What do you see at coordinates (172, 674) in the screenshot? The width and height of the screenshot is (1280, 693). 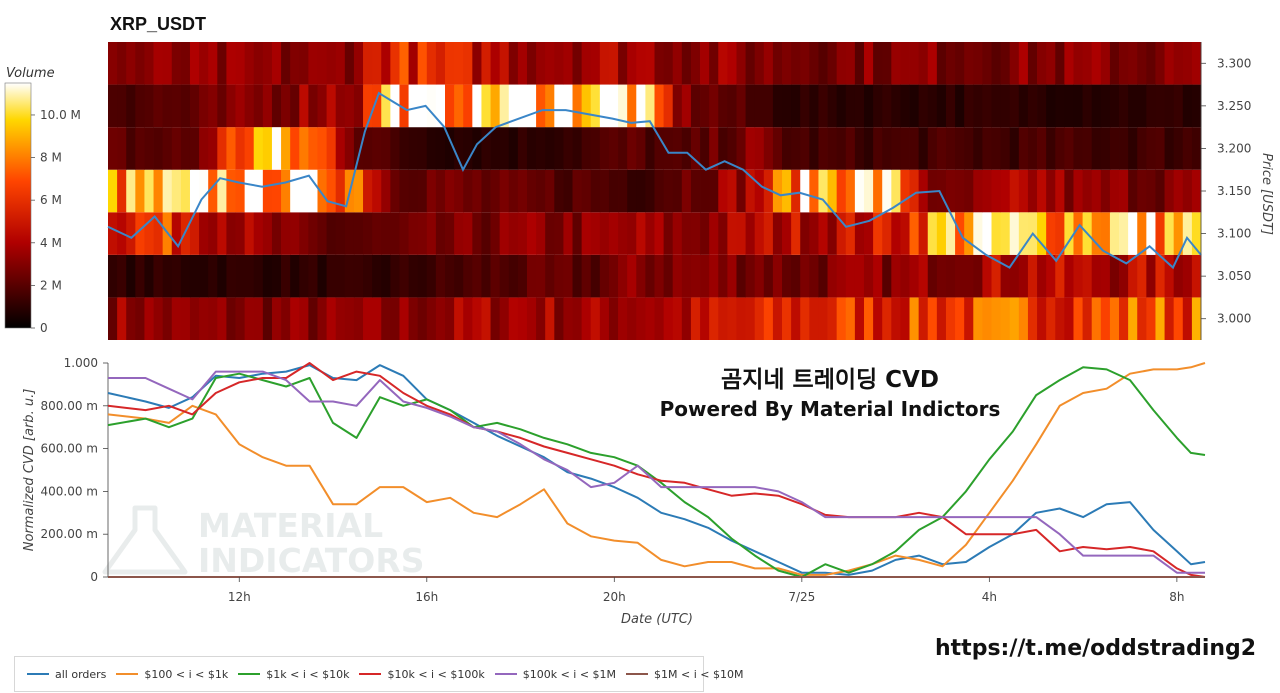 I see `legend-item: $100 < i < $1k` at bounding box center [172, 674].